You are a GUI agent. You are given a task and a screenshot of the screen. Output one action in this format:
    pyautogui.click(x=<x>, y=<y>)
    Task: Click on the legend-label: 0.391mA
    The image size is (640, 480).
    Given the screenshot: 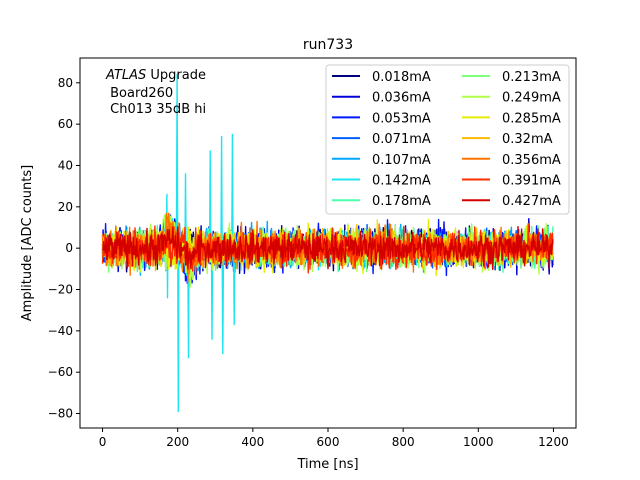 What is the action you would take?
    pyautogui.click(x=531, y=181)
    